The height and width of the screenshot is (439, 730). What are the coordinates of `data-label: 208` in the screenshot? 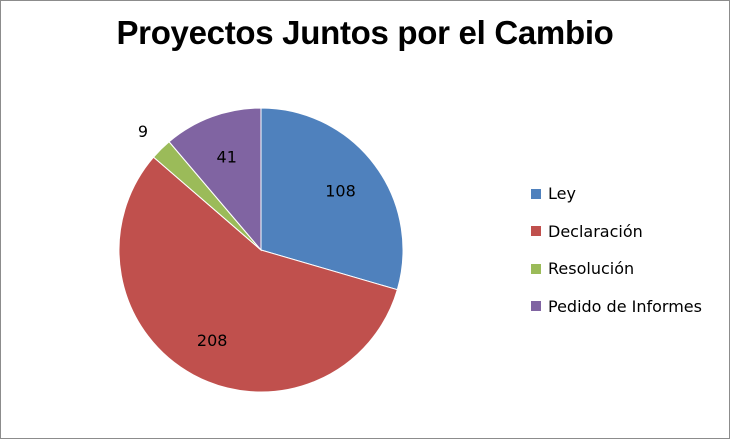 It's located at (212, 340).